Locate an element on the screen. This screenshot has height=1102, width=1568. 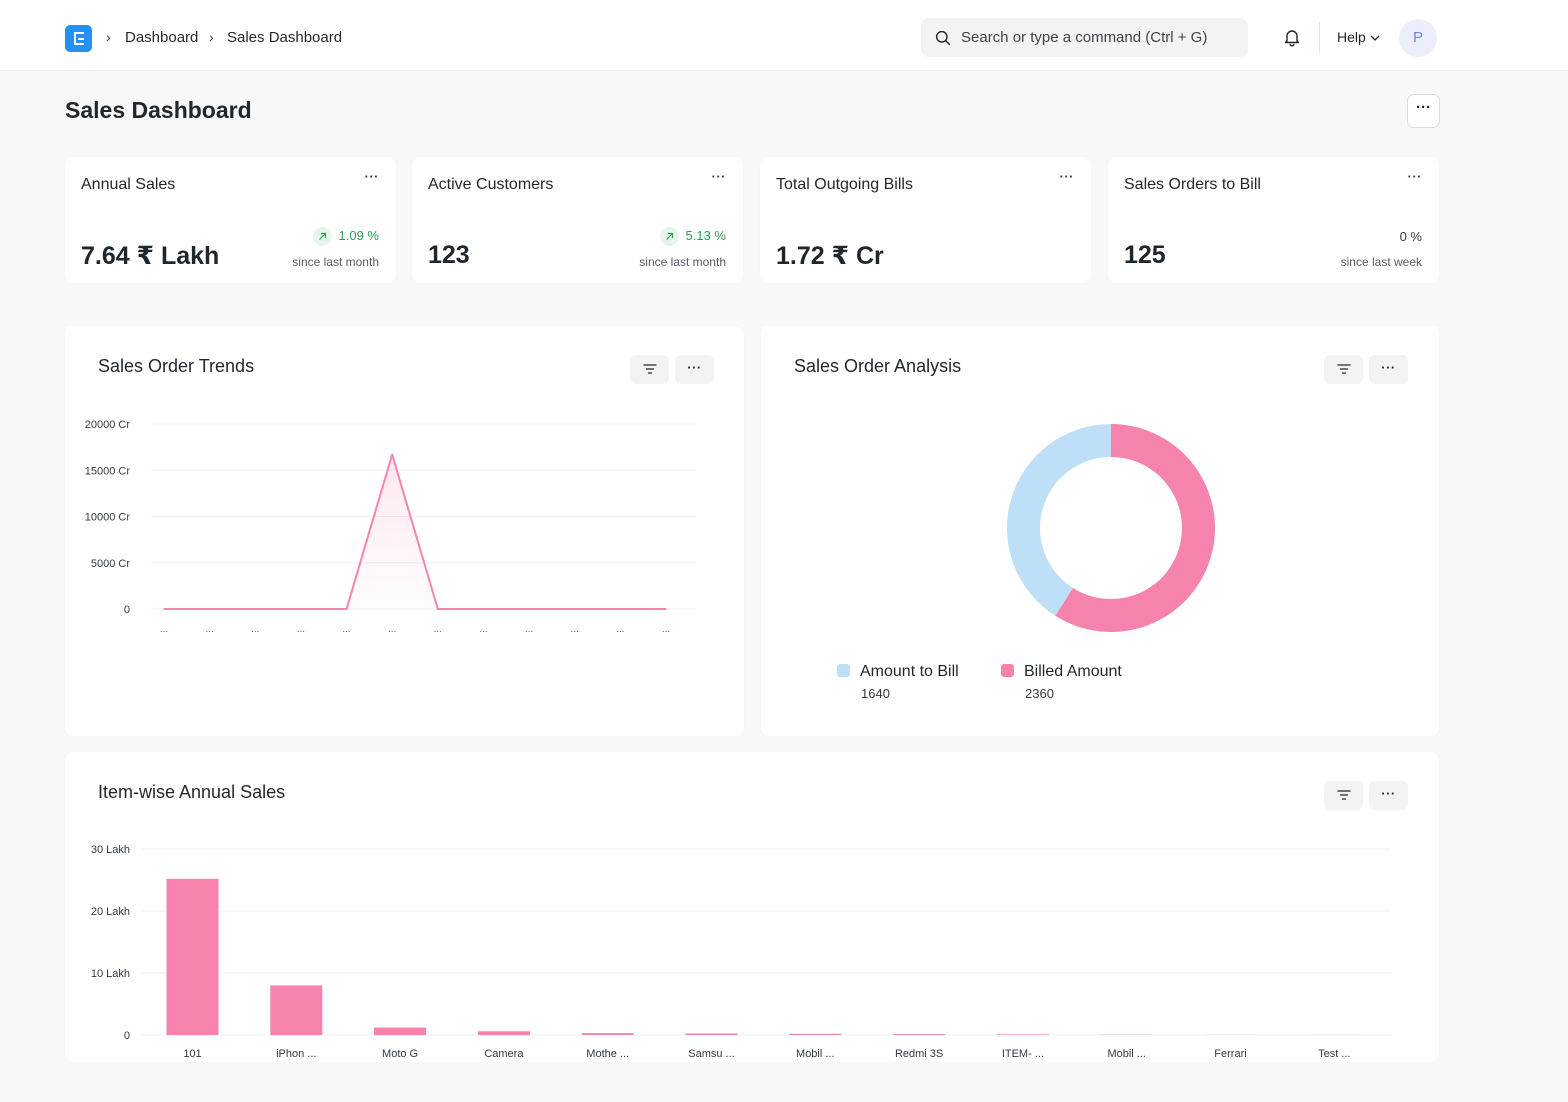
number-card-value: 1.72 ₹ Cr is located at coordinates (830, 256).